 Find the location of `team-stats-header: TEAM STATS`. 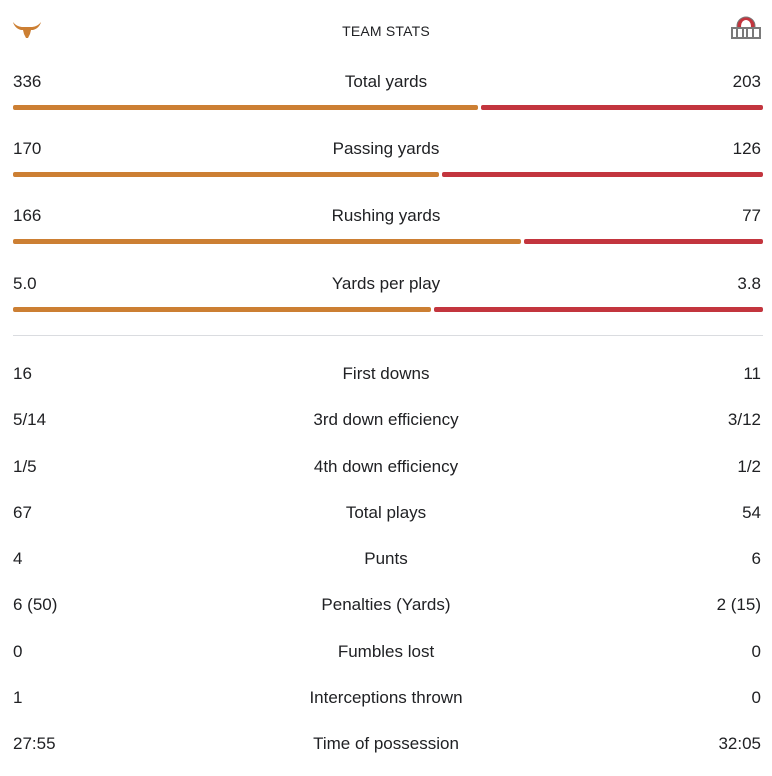

team-stats-header: TEAM STATS is located at coordinates (386, 31).